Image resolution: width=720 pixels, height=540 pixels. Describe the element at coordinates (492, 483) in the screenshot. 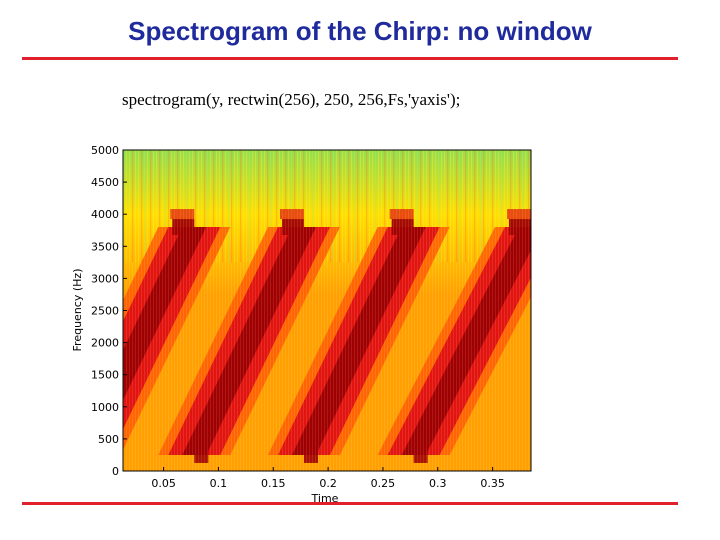

I see `x-tick-label: 0.35` at that location.